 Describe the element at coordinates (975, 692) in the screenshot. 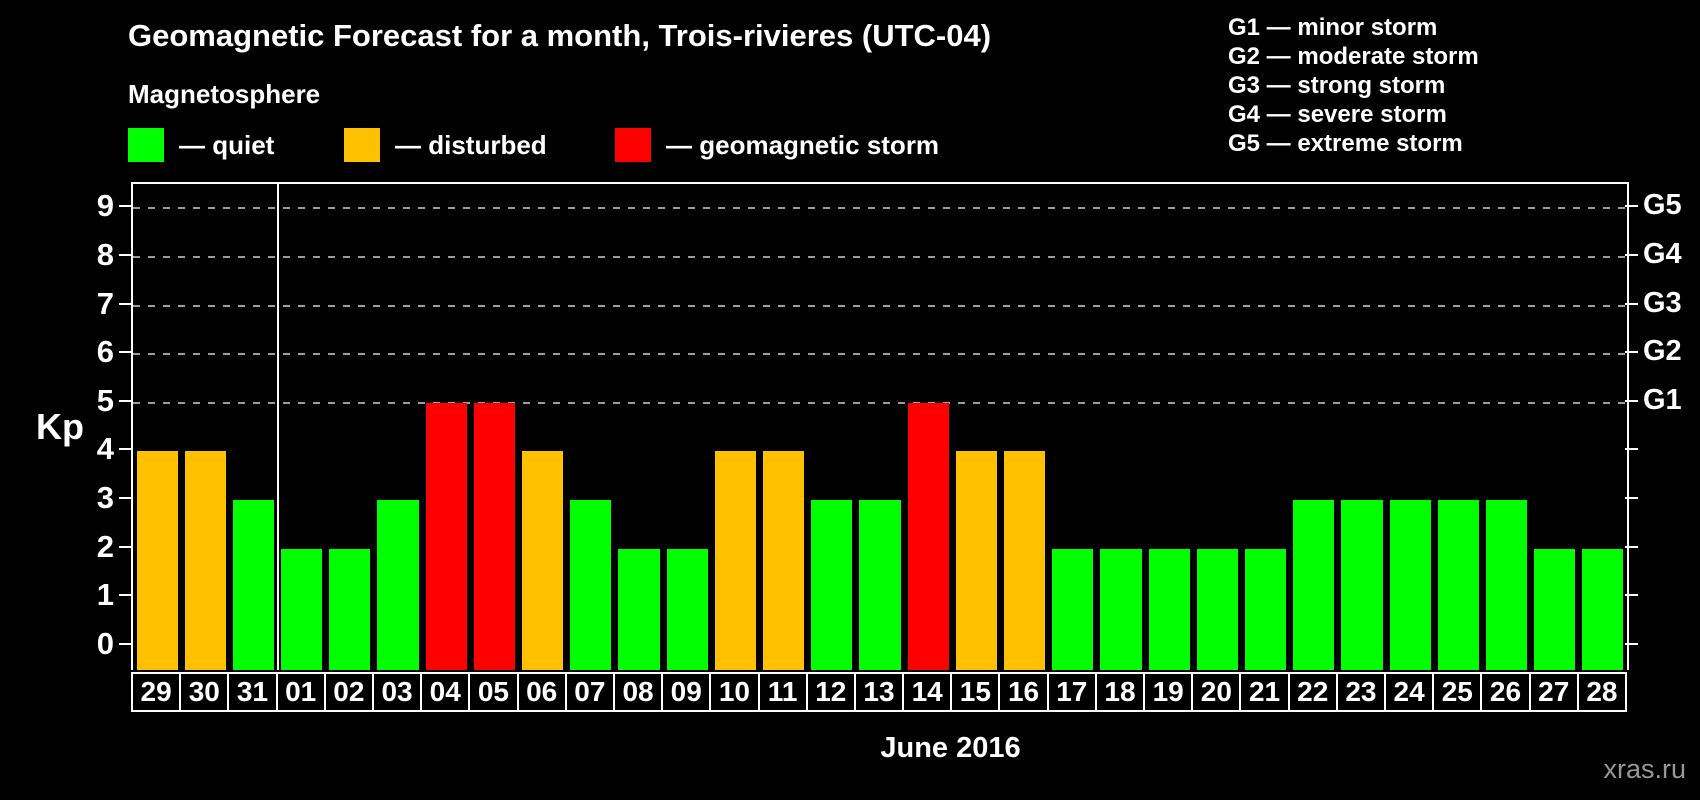

I see `date-box-15: 15` at that location.